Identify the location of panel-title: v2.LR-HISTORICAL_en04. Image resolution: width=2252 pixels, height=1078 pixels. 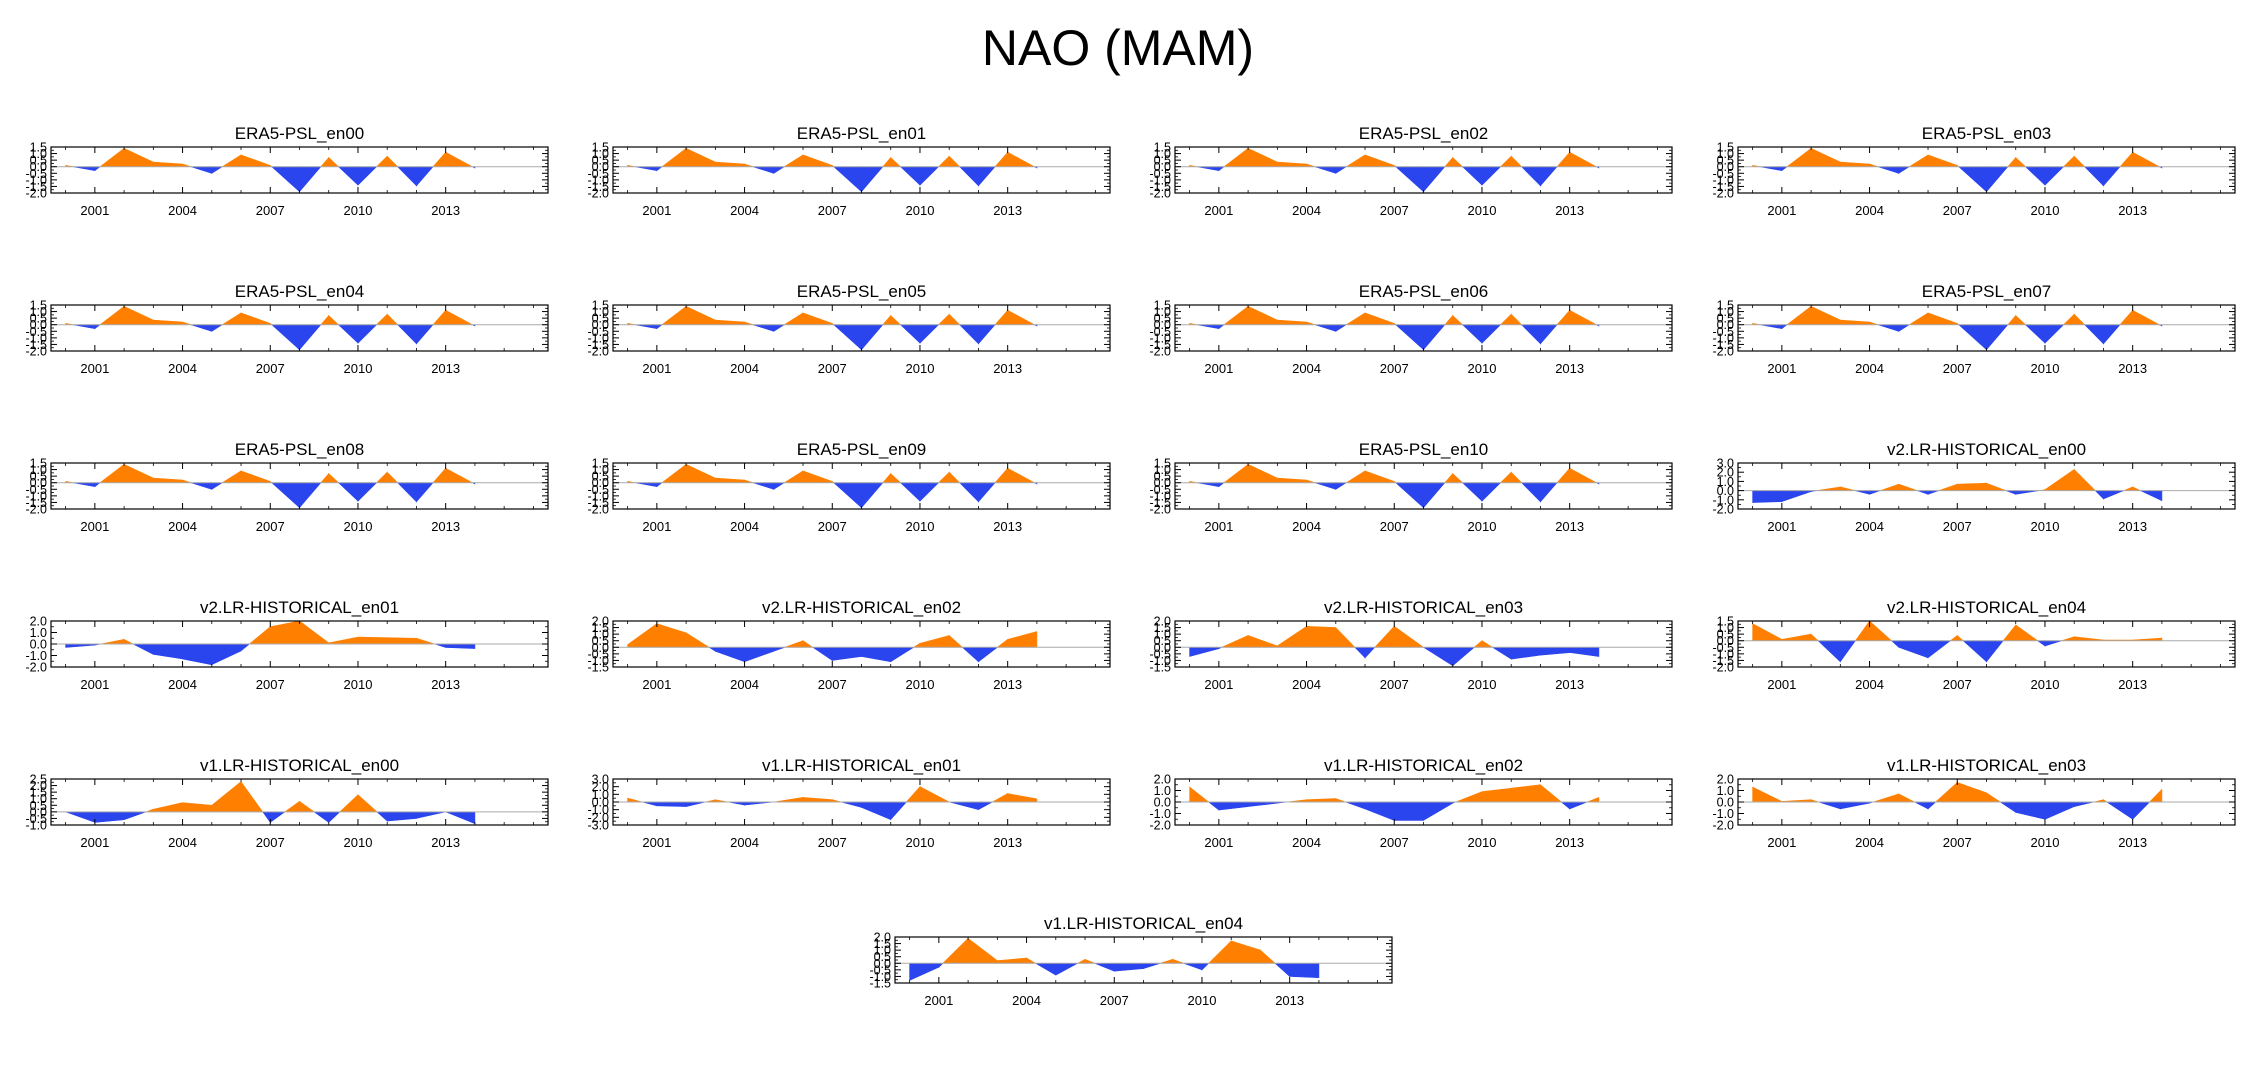
(1986, 607).